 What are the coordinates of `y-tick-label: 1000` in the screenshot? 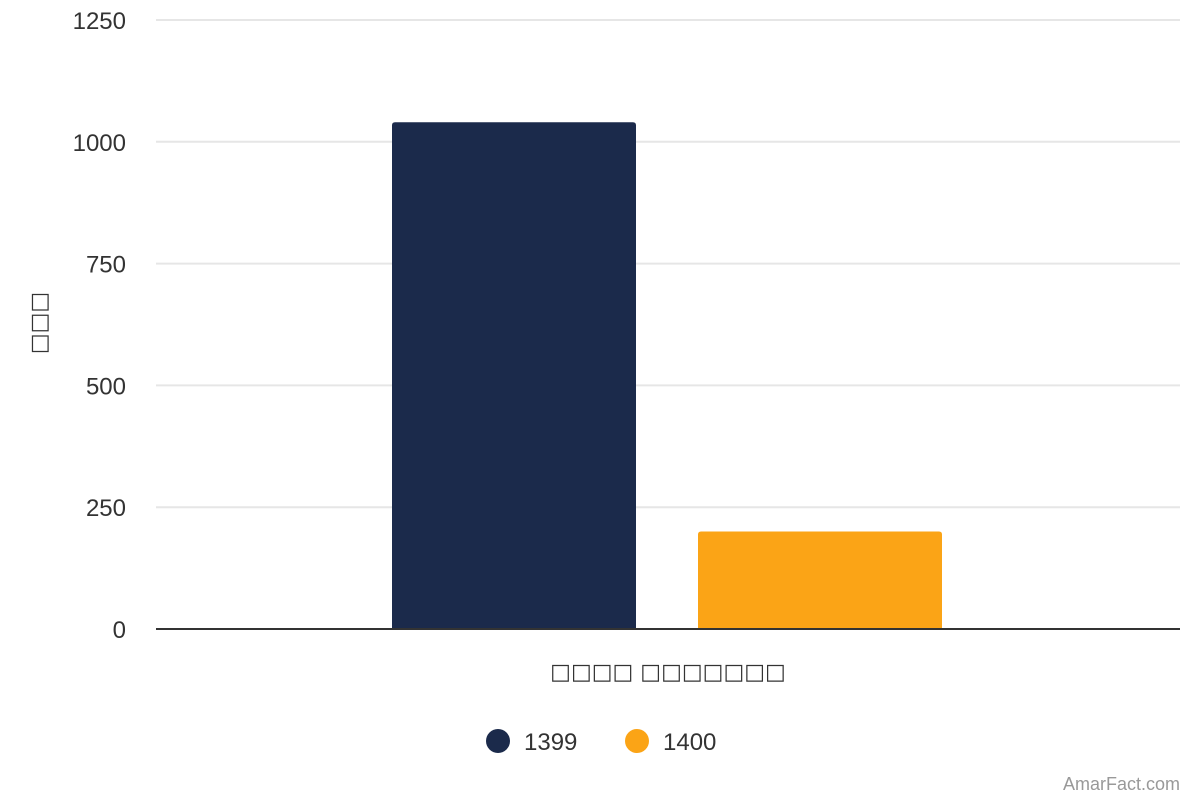 It's located at (99, 143).